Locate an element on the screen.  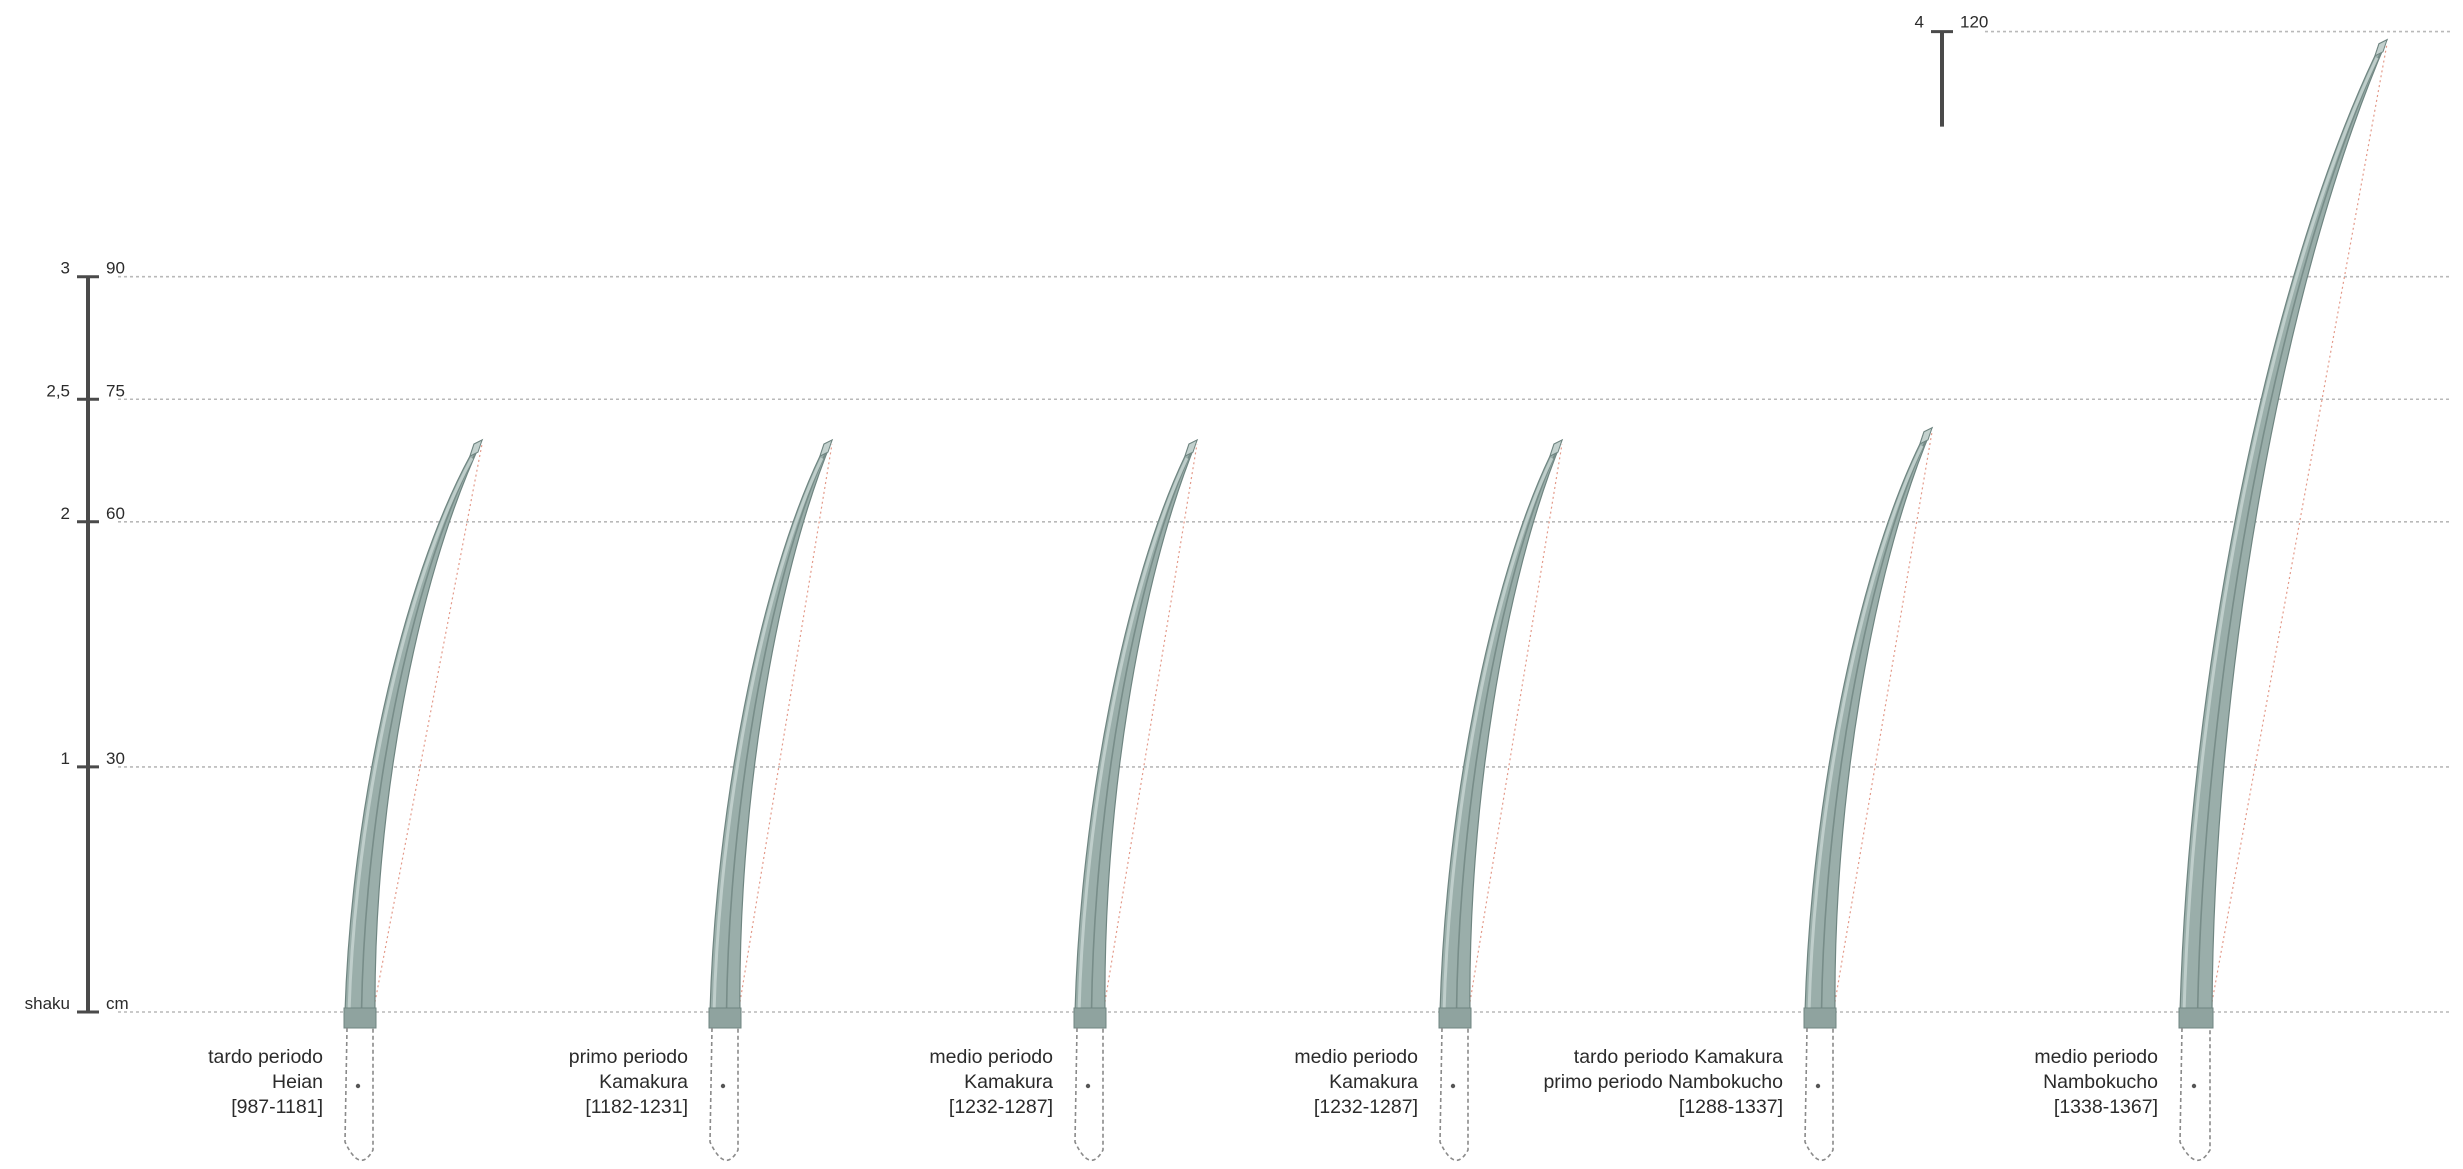
caption-line: Heian is located at coordinates (297, 1082).